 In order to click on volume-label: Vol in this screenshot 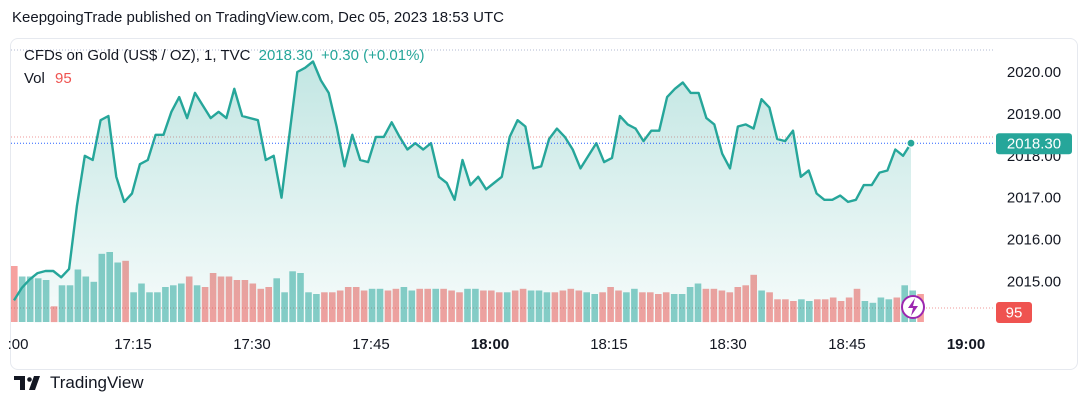, I will do `click(34, 78)`.